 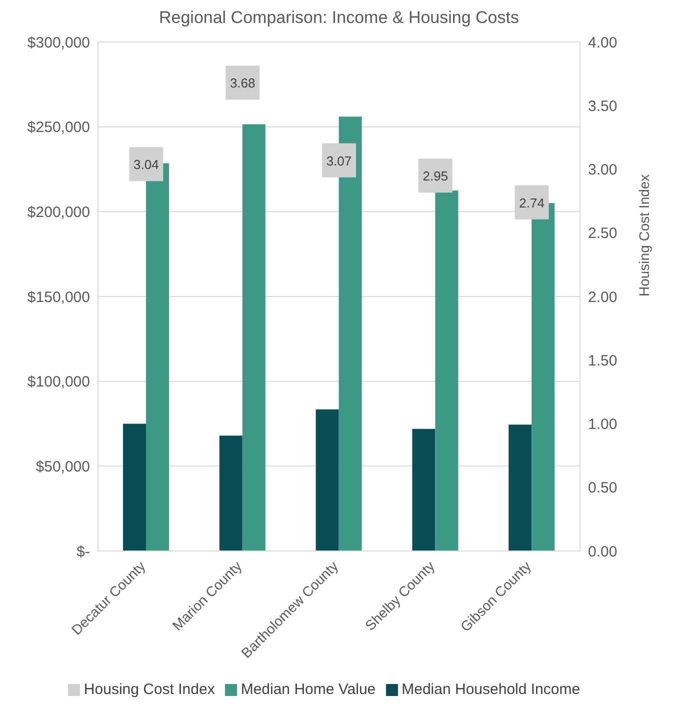 What do you see at coordinates (63, 467) in the screenshot?
I see `y-tick-label: $50,000` at bounding box center [63, 467].